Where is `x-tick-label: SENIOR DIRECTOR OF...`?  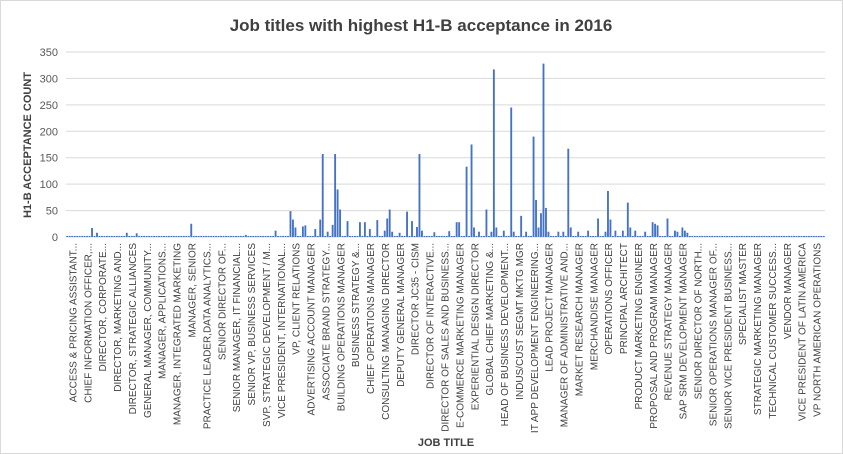
x-tick-label: SENIOR DIRECTOR OF... is located at coordinates (222, 301).